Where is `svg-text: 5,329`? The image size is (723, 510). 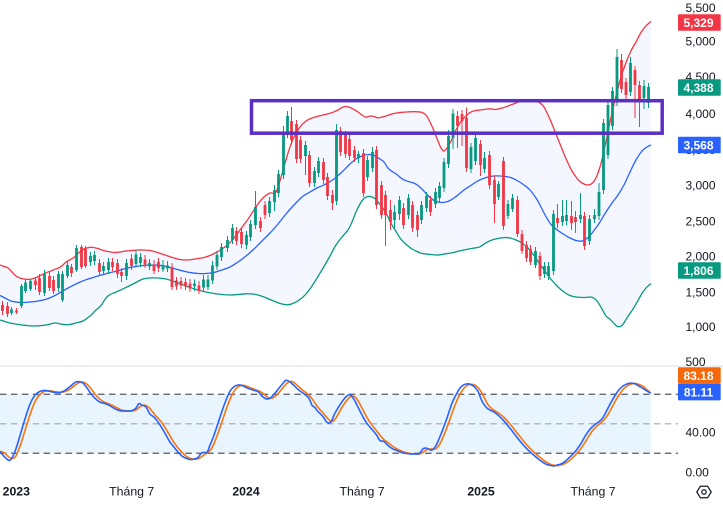 svg-text: 5,329 is located at coordinates (698, 23).